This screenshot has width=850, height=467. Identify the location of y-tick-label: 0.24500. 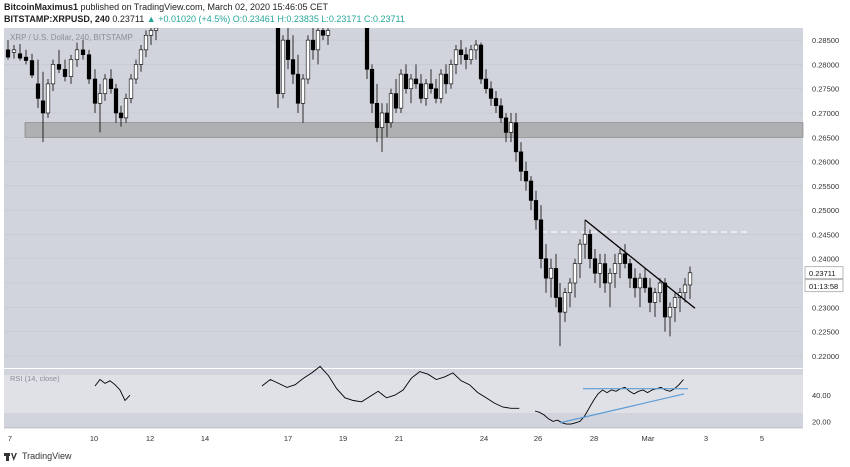
(825, 234).